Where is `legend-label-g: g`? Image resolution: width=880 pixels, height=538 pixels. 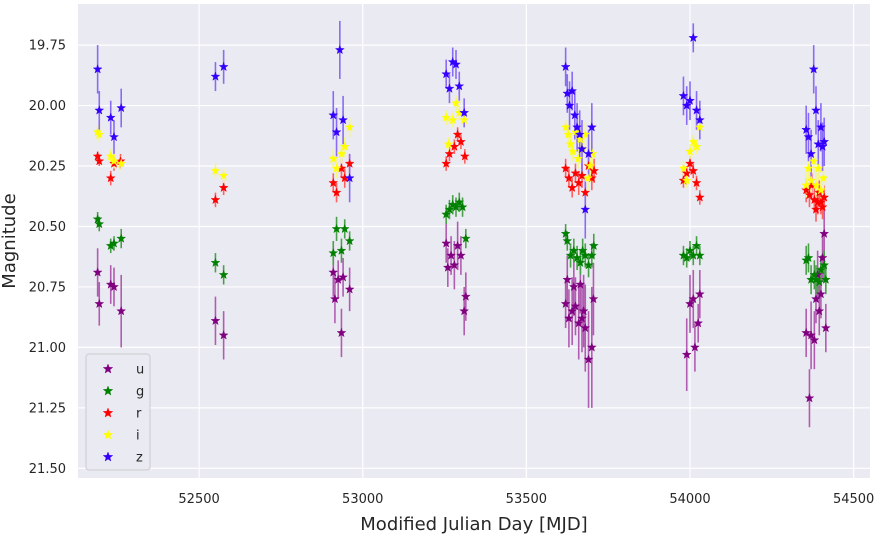
legend-label-g: g is located at coordinates (140, 392).